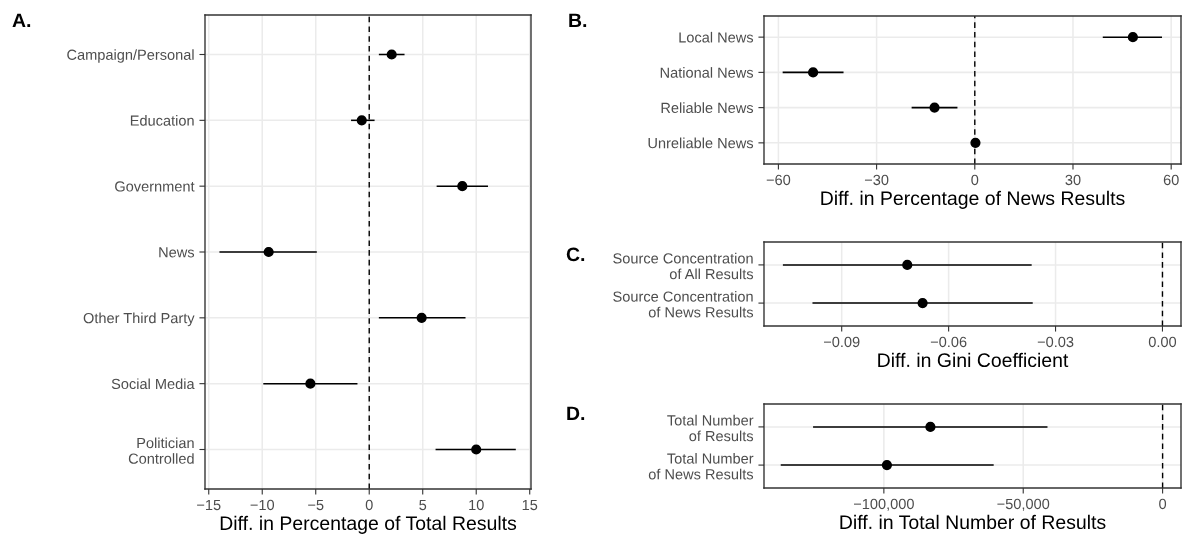 The width and height of the screenshot is (1189, 544). What do you see at coordinates (716, 37) in the screenshot?
I see `y-tick-label: Local News` at bounding box center [716, 37].